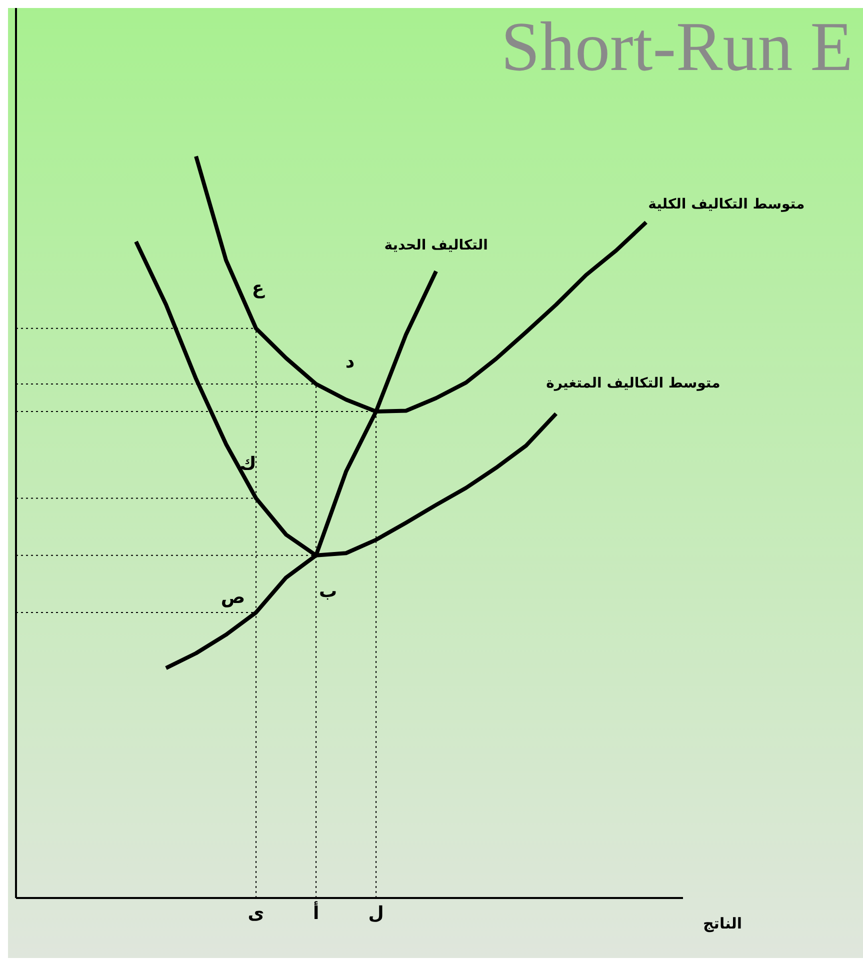 The width and height of the screenshot is (863, 963). Describe the element at coordinates (350, 362) in the screenshot. I see `annotation: د` at that location.